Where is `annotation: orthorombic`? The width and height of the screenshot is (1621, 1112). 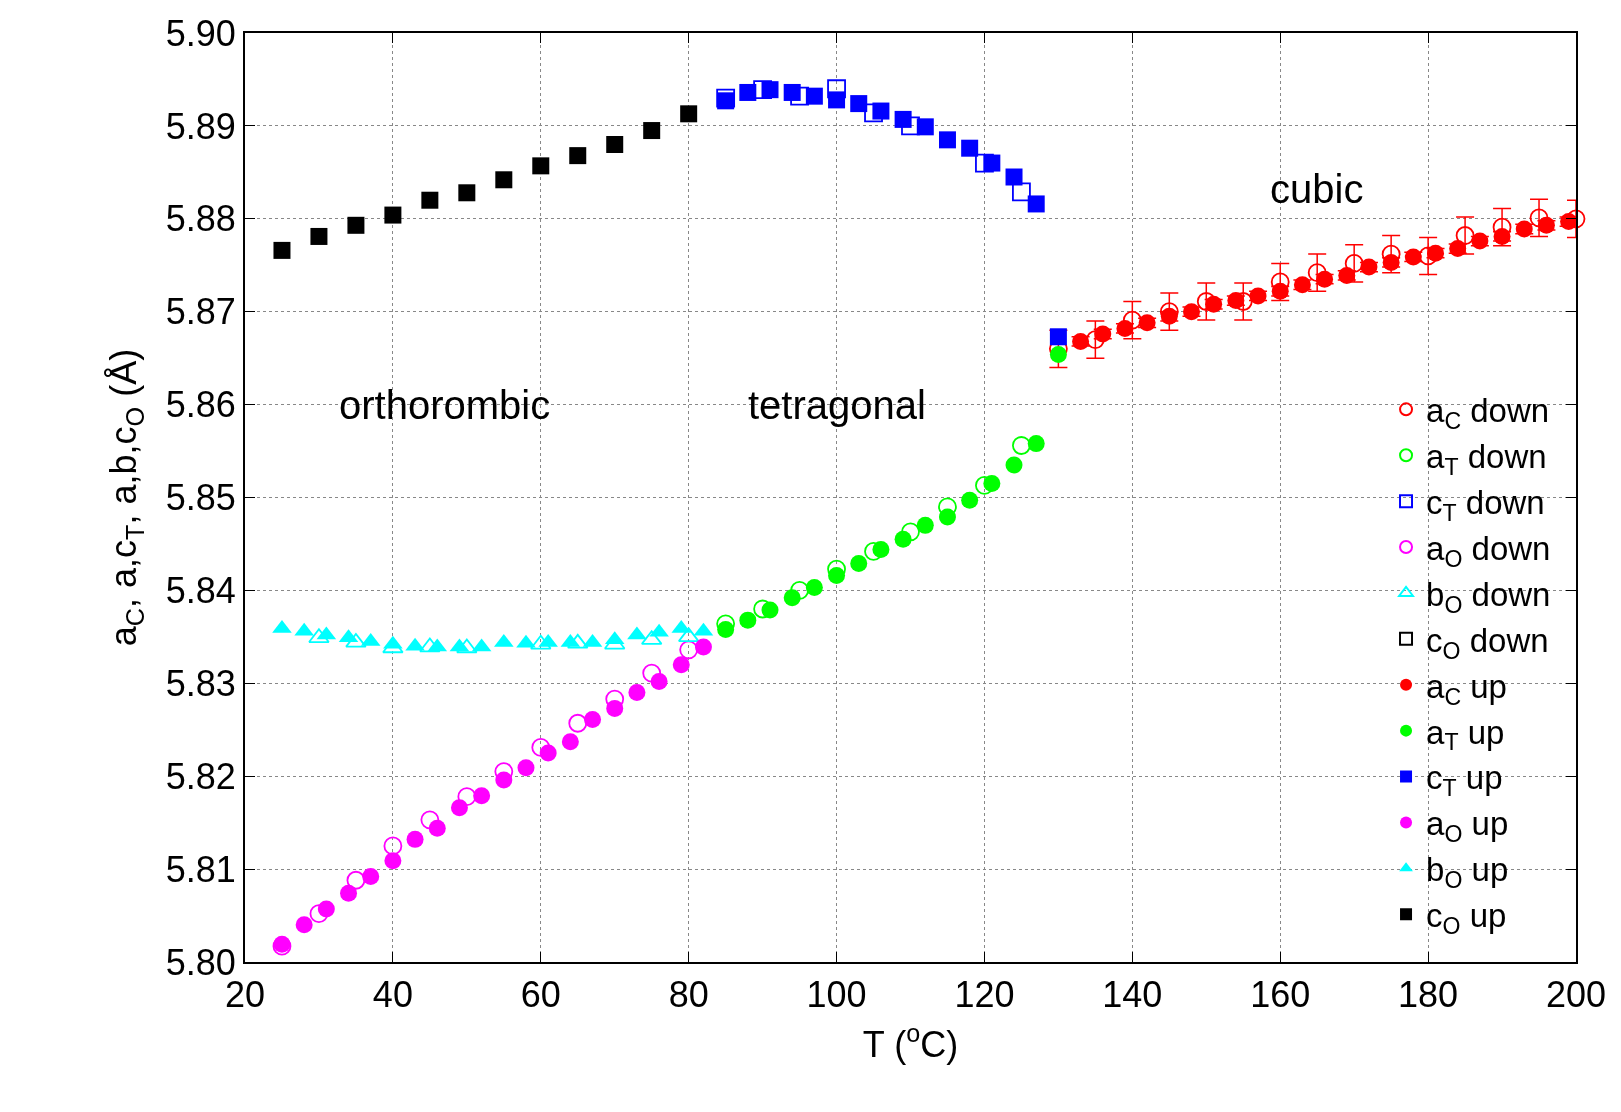 annotation: orthorombic is located at coordinates (445, 405).